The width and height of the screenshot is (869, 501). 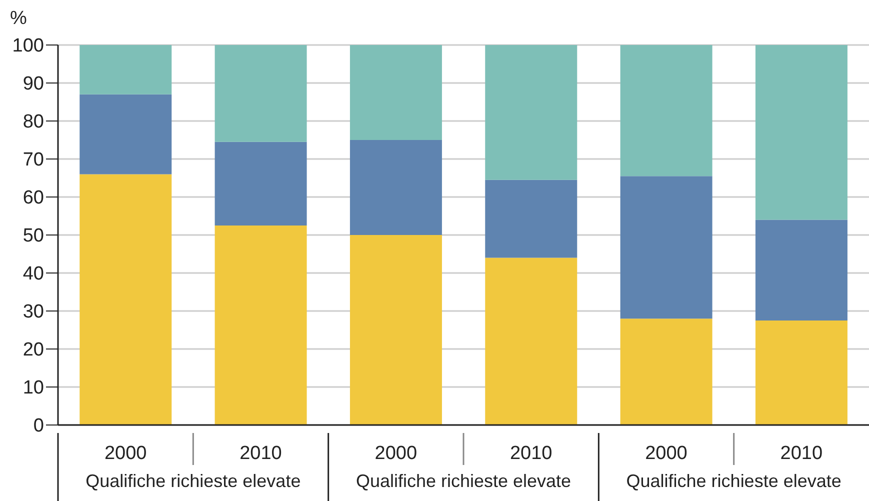 I want to click on y-tick-label: 50, so click(x=33, y=236).